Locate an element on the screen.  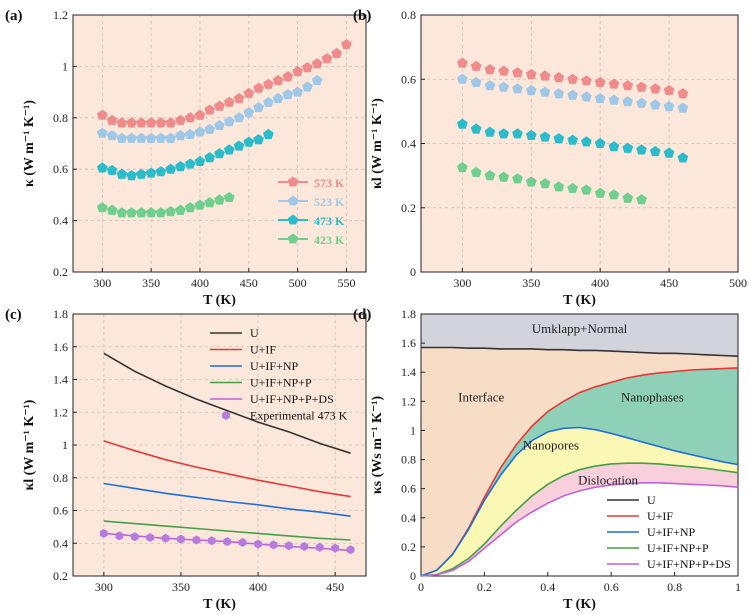
y-tick-label: 1 is located at coordinates (413, 430).